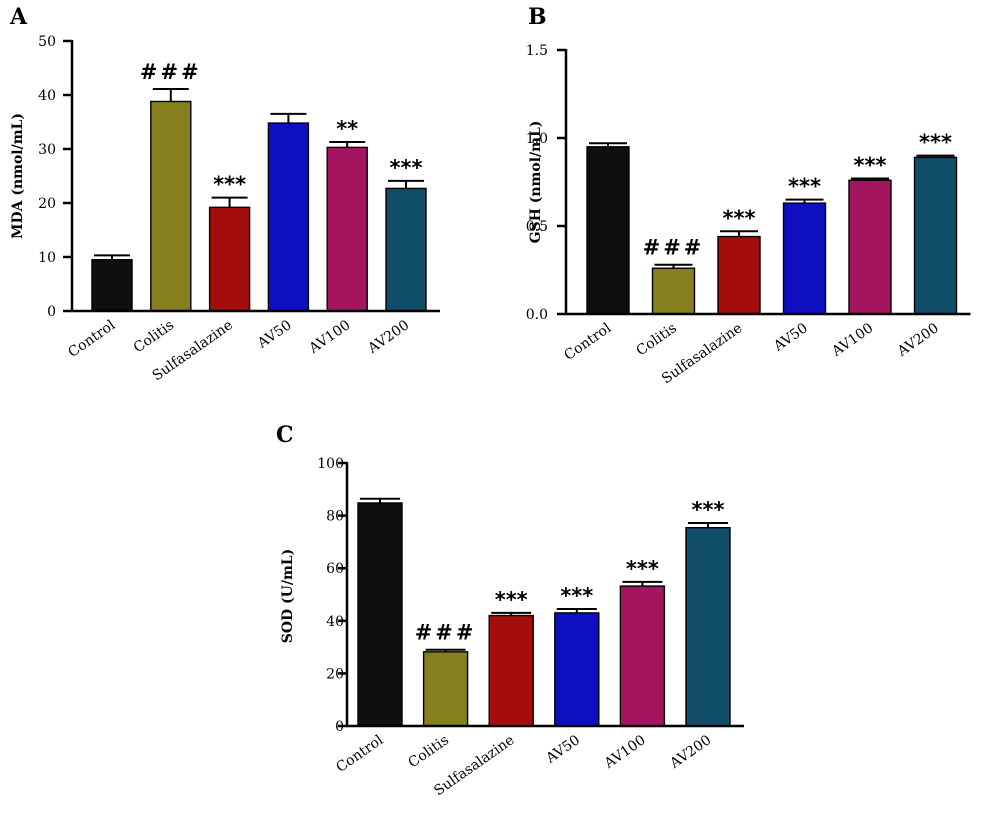 This screenshot has width=1000, height=837. What do you see at coordinates (154, 336) in the screenshot?
I see `category-label-a-1: Colitis` at bounding box center [154, 336].